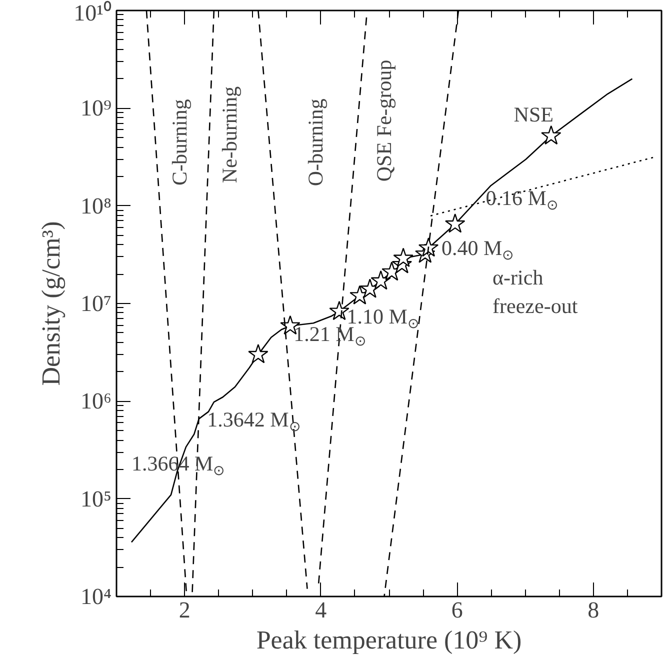 This screenshot has height=672, width=663. Describe the element at coordinates (230, 135) in the screenshot. I see `annotation: Ne-burning` at that location.